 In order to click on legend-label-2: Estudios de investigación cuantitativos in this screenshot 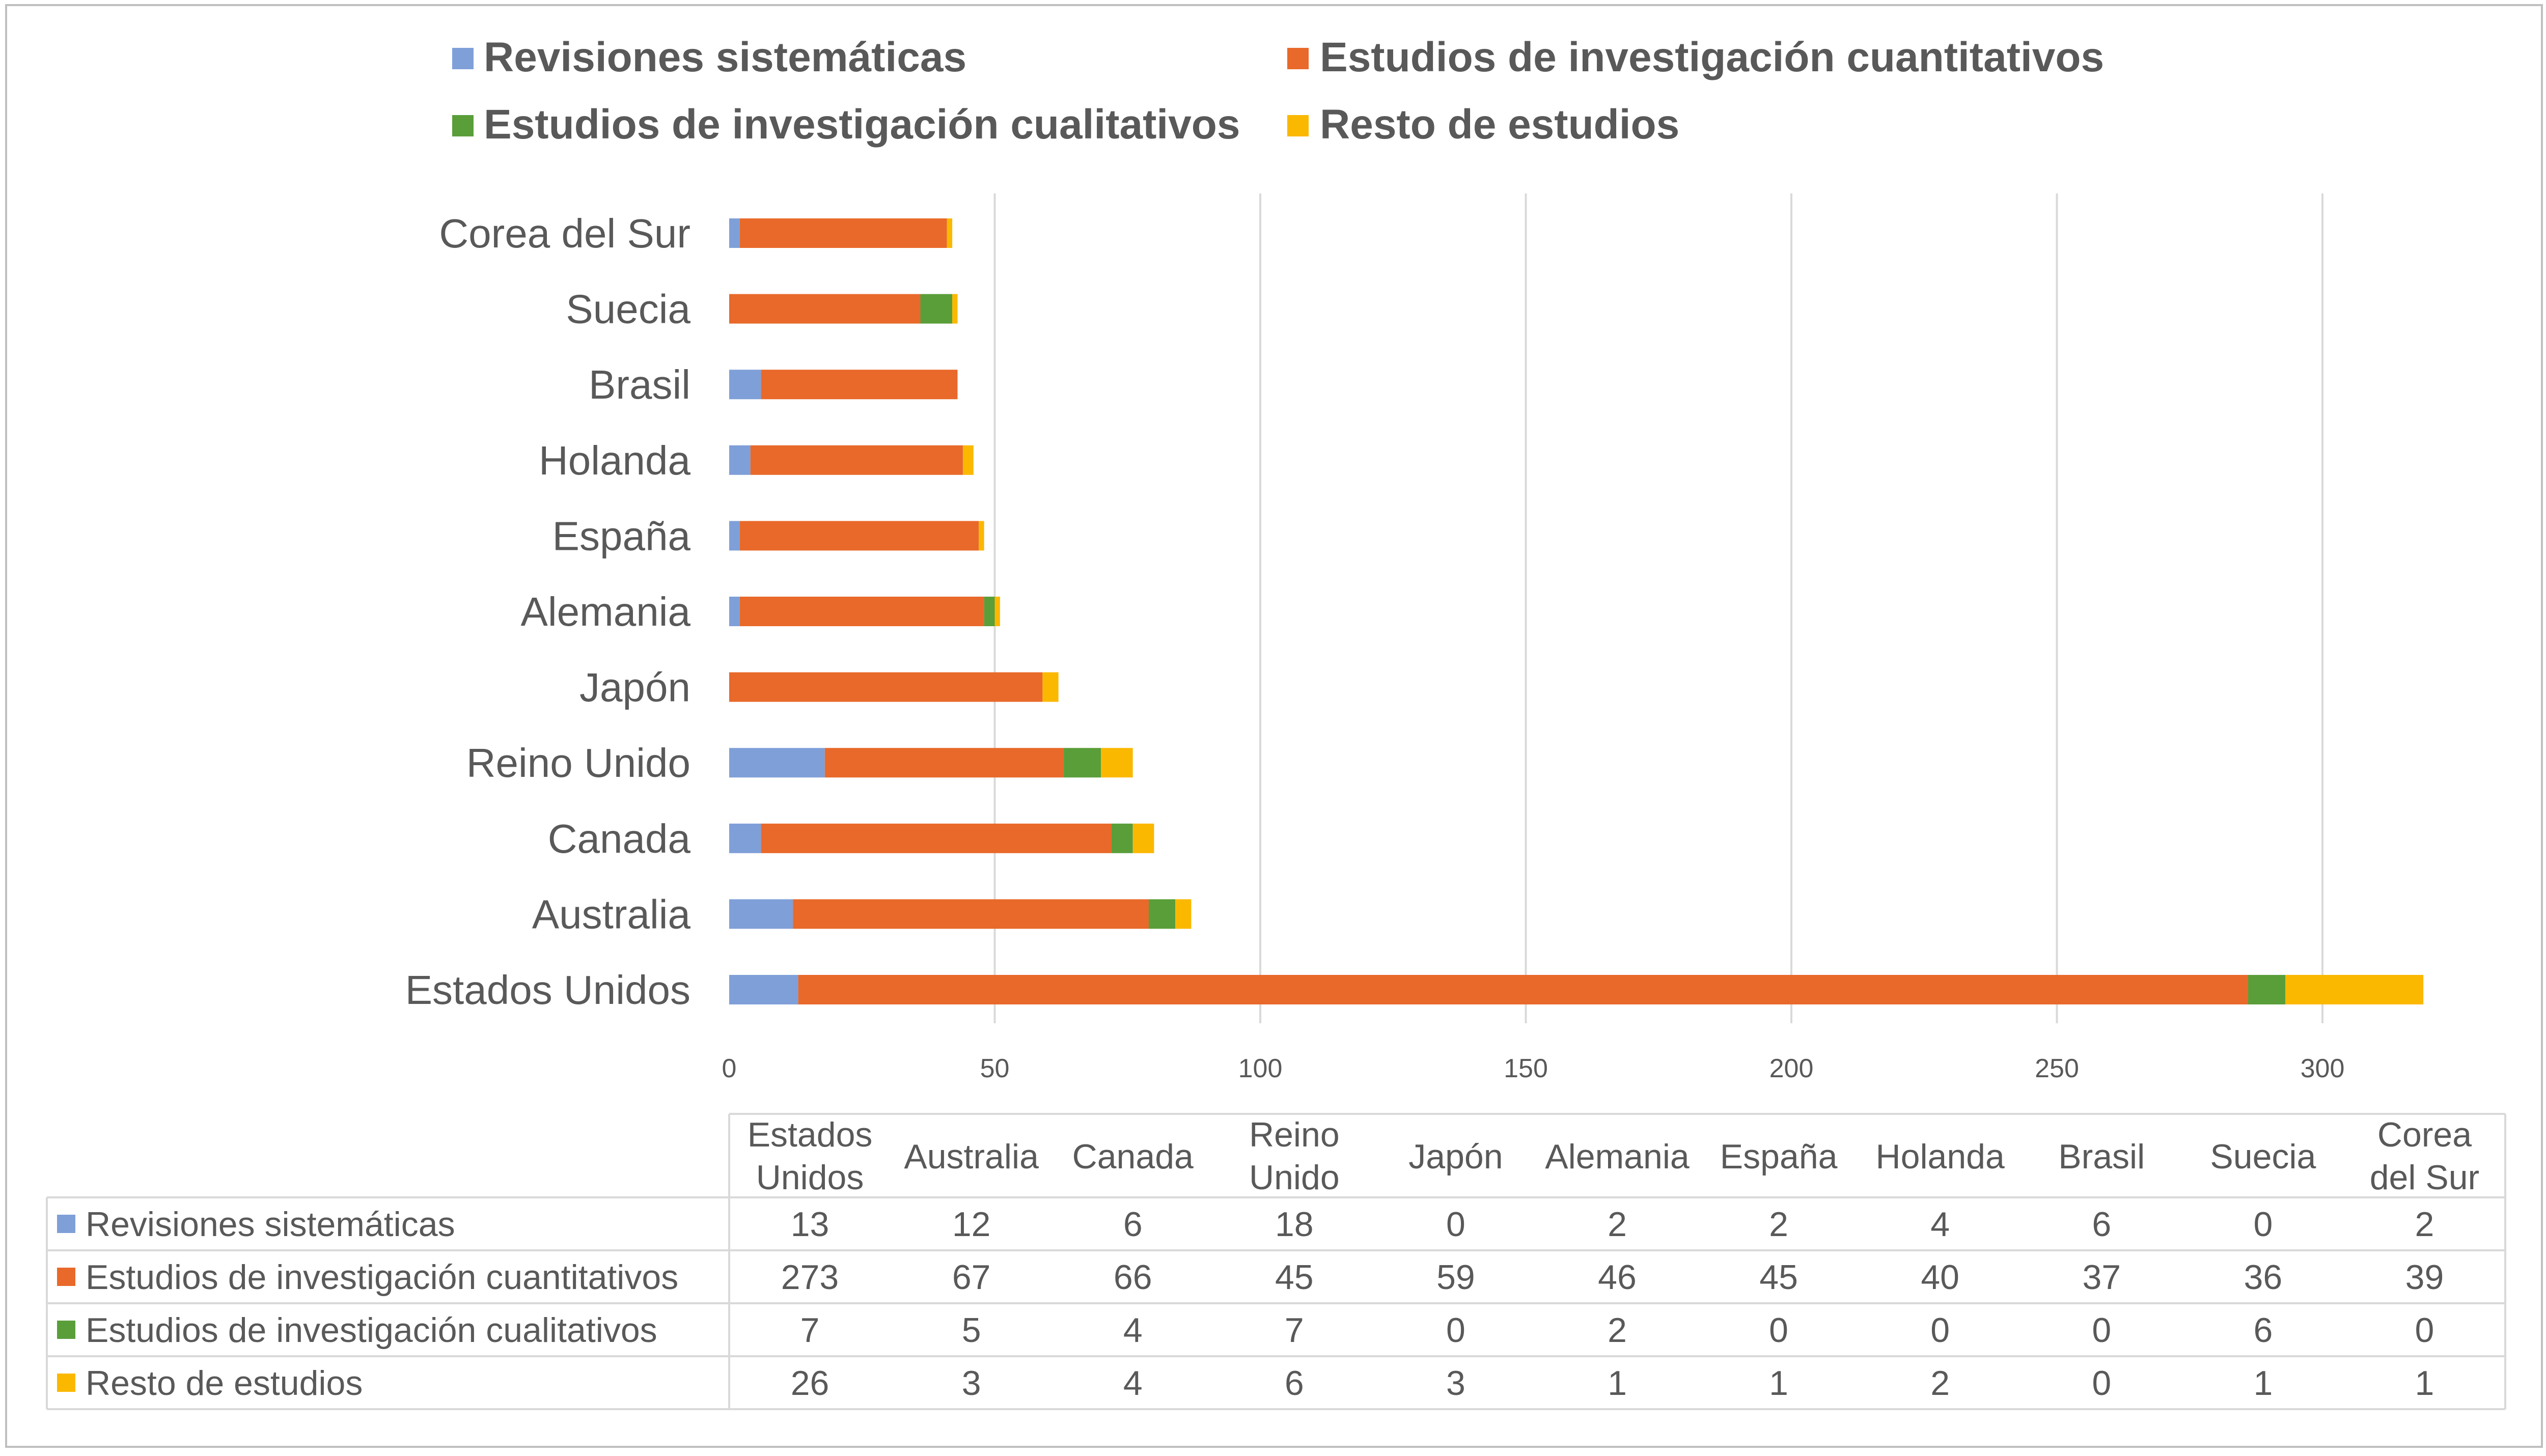, I will do `click(1712, 57)`.